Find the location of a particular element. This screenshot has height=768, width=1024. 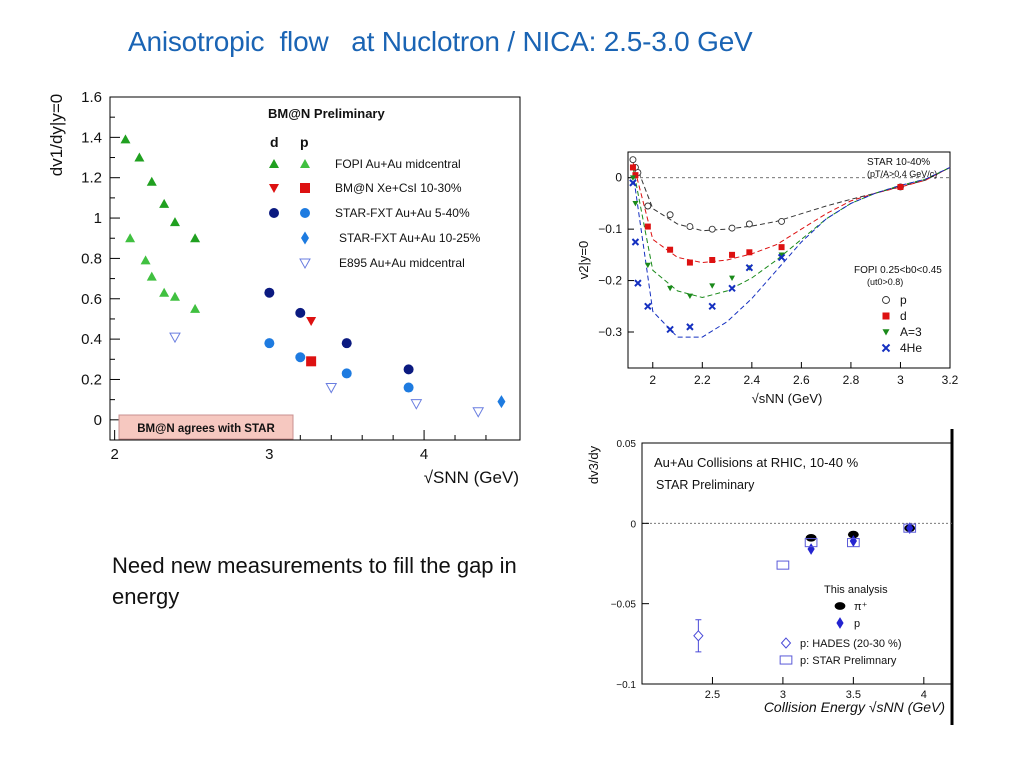

x-tick-label: 3.5 is located at coordinates (853, 695).